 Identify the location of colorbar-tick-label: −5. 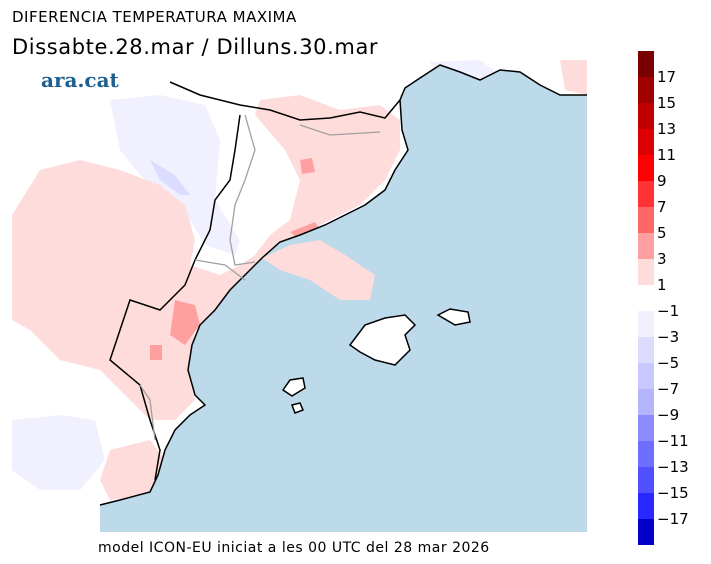
(668, 363).